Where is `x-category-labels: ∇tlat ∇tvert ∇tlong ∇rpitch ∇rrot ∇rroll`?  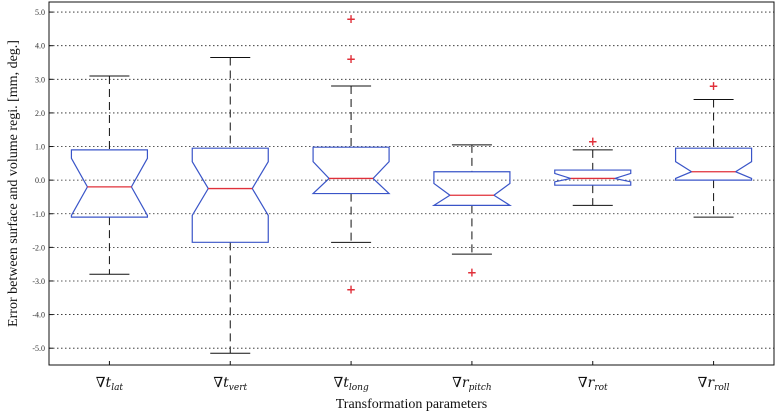 x-category-labels: ∇tlat ∇tvert ∇tlong ∇rpitch ∇rrot ∇rroll is located at coordinates (413, 384).